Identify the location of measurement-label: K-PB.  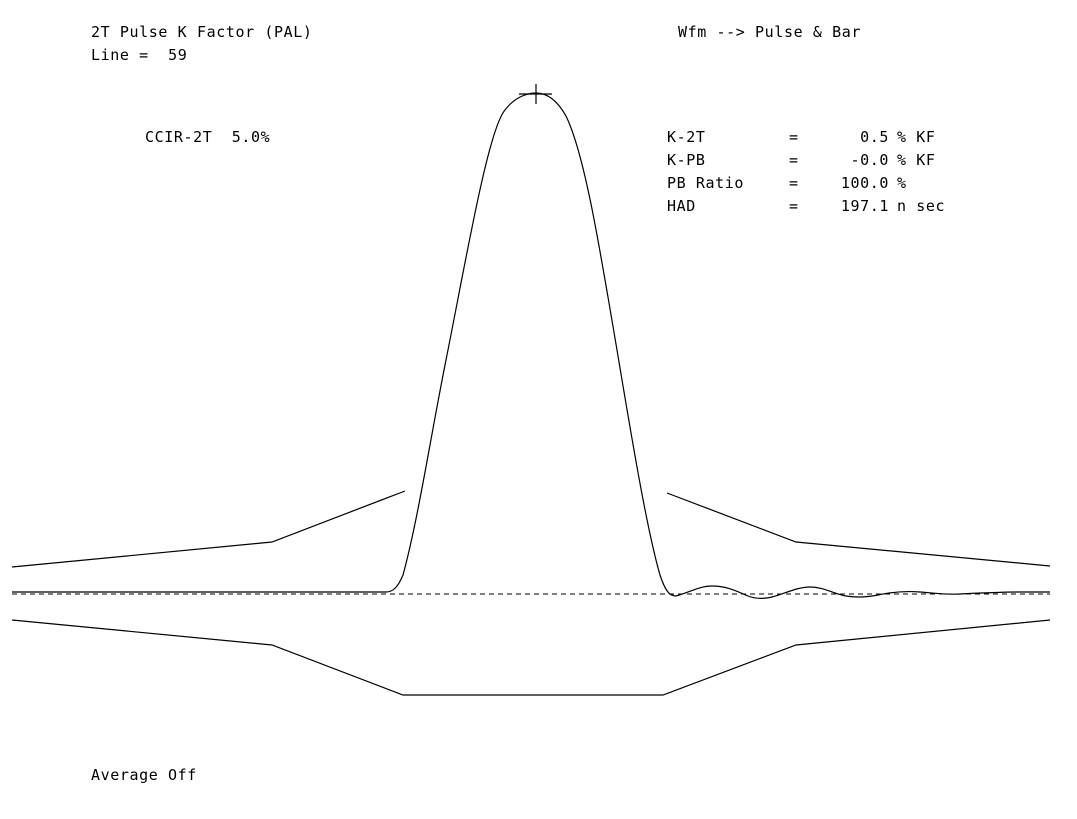
(686, 160).